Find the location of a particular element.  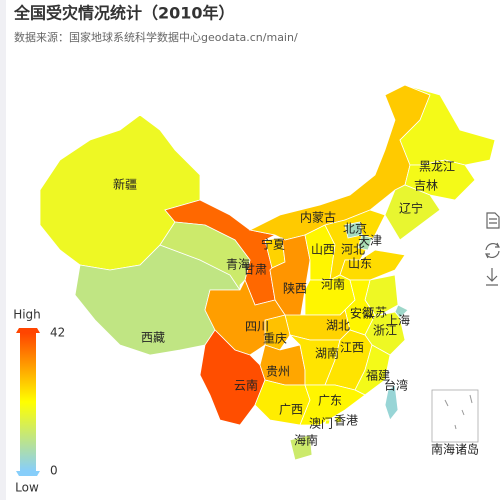

inset-islands is located at coordinates (458, 412).